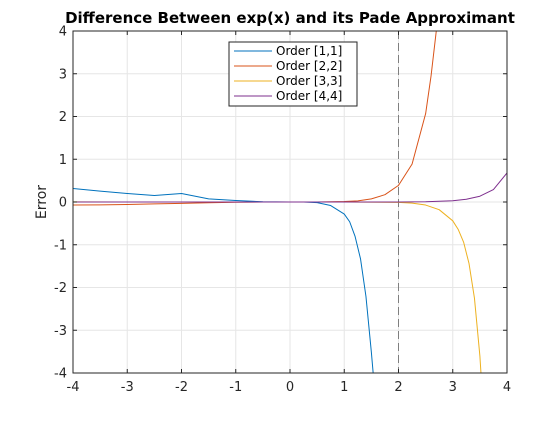 This screenshot has width=560, height=424. Describe the element at coordinates (309, 96) in the screenshot. I see `legend-entry: Order [4,4]` at that location.